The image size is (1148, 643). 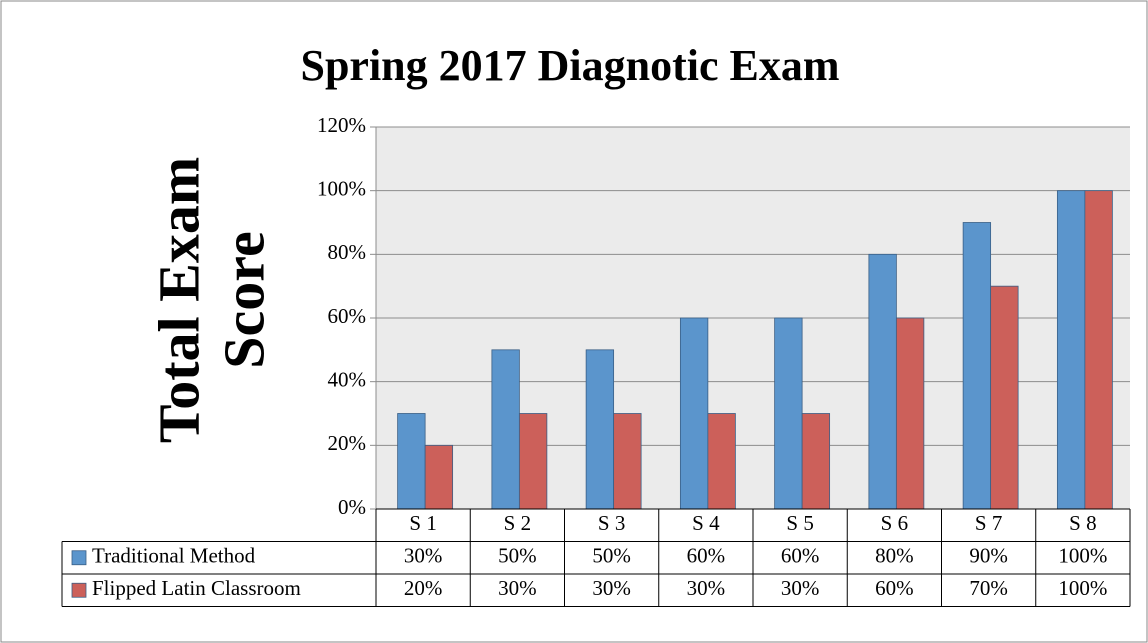 What do you see at coordinates (894, 523) in the screenshot?
I see `x-tick-label: S 6` at bounding box center [894, 523].